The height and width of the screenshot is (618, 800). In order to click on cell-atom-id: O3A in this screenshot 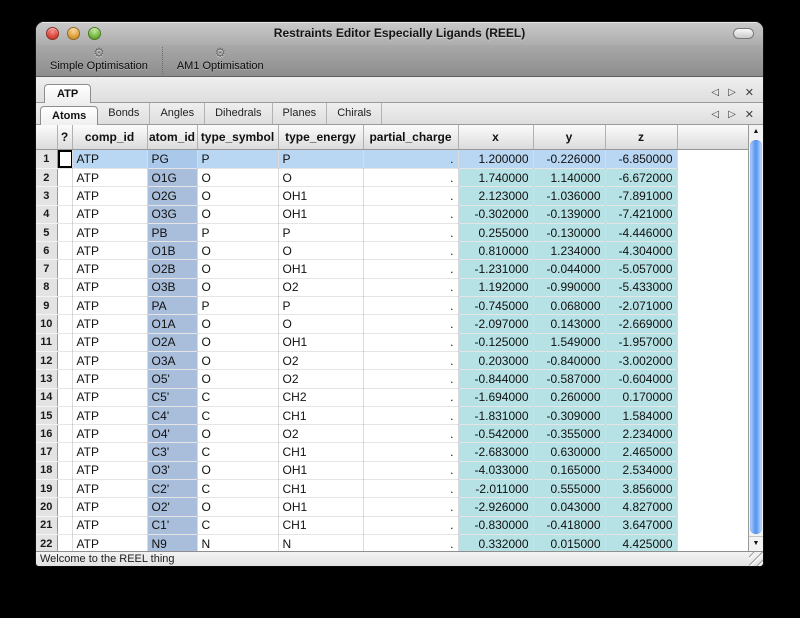, I will do `click(172, 361)`.